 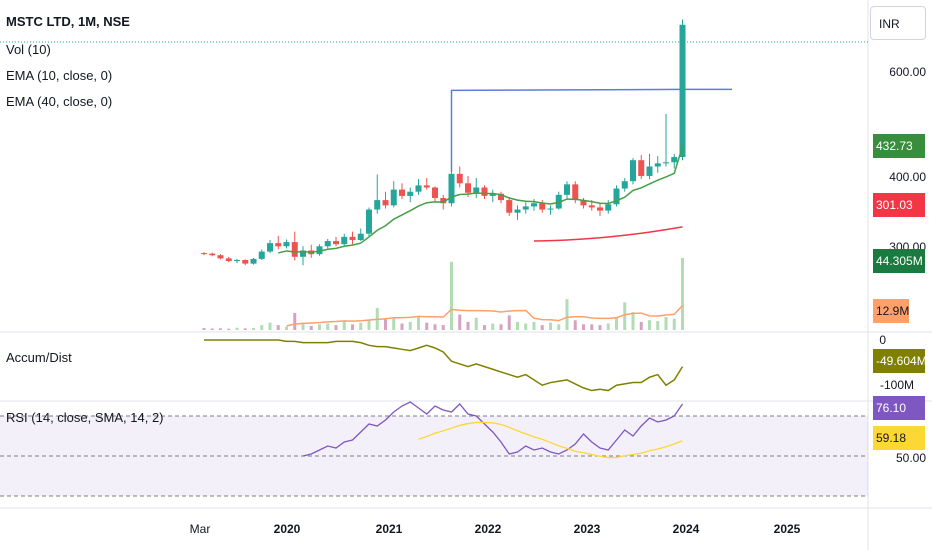 I want to click on price-tick-400: 400.00, so click(x=907, y=177).